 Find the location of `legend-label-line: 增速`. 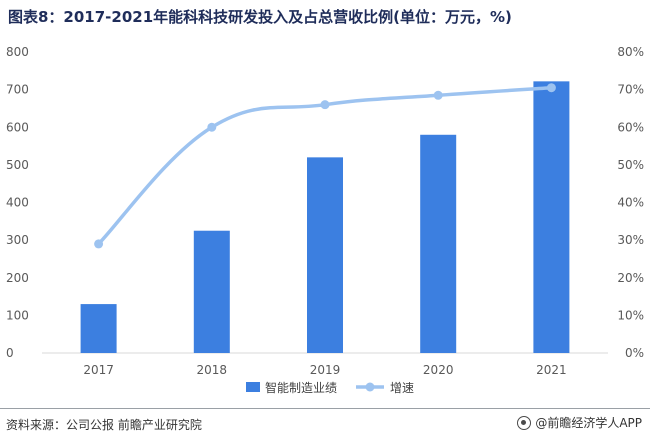

legend-label-line: 增速 is located at coordinates (402, 388).